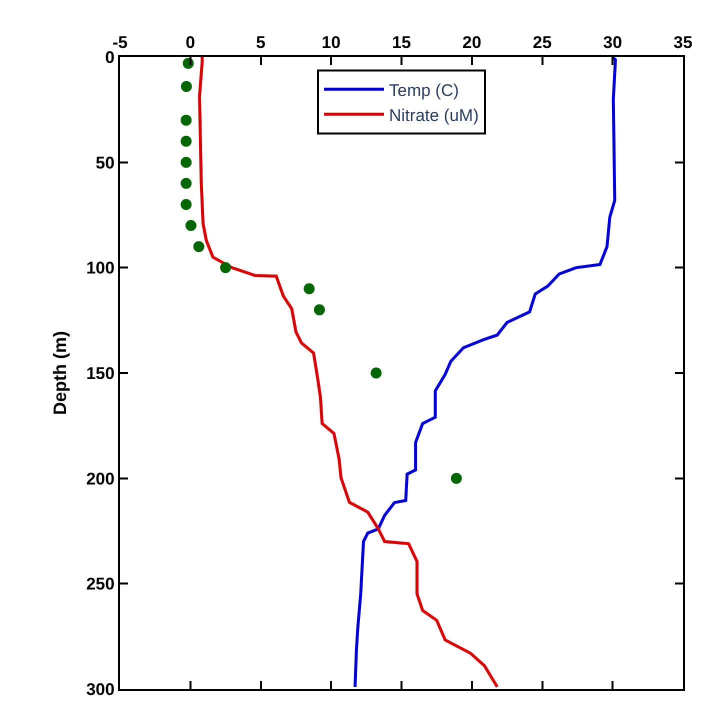 The image size is (704, 711). Describe the element at coordinates (100, 689) in the screenshot. I see `y-tick-label: 300` at that location.